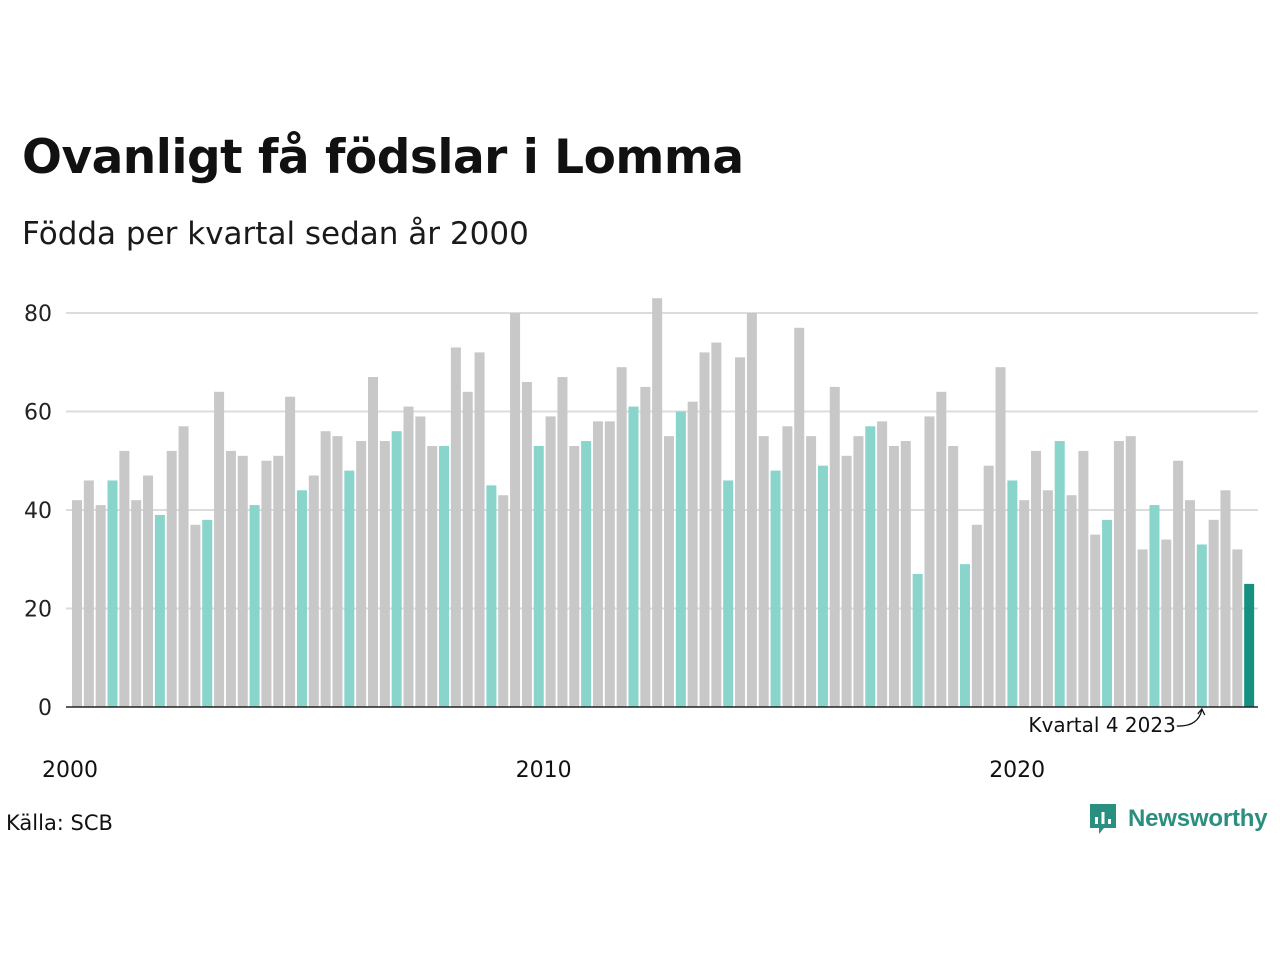 The height and width of the screenshot is (960, 1280). I want to click on y-tick-label: 0, so click(45, 708).